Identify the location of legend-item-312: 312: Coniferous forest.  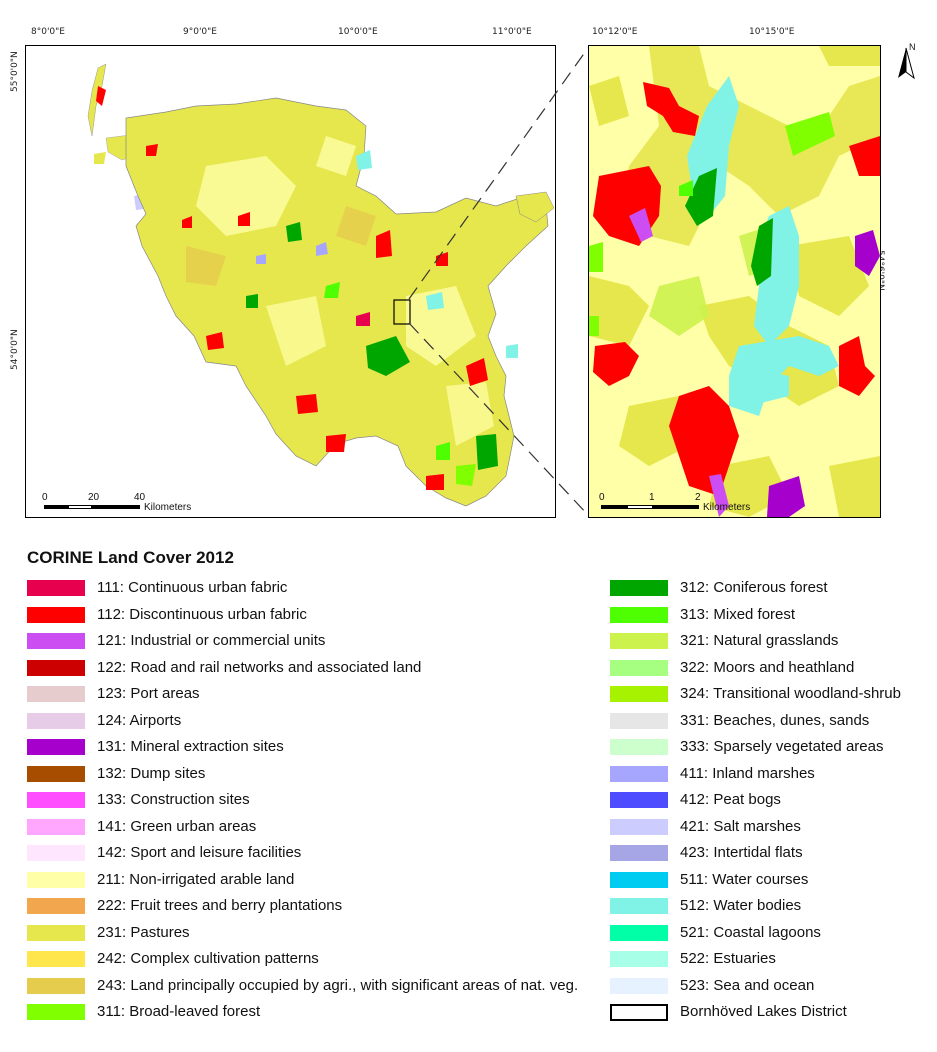
(755, 593).